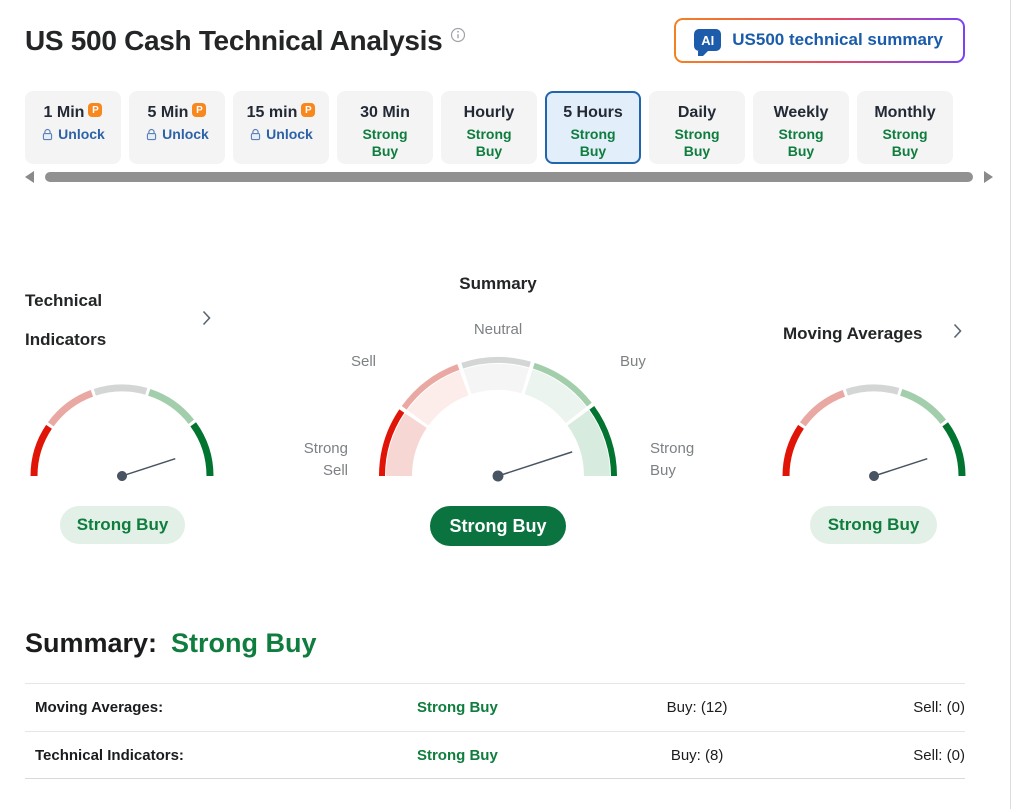 The width and height of the screenshot is (1018, 809). Describe the element at coordinates (99, 707) in the screenshot. I see `row-label: Moving Averages:` at that location.